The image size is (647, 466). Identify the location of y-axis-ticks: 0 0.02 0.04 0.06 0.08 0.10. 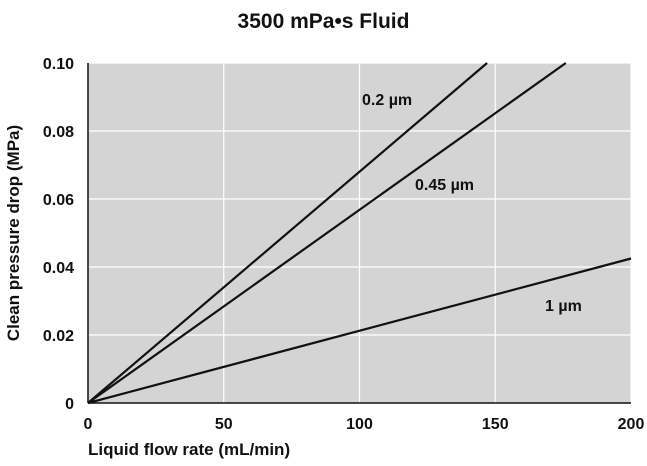
(58, 234).